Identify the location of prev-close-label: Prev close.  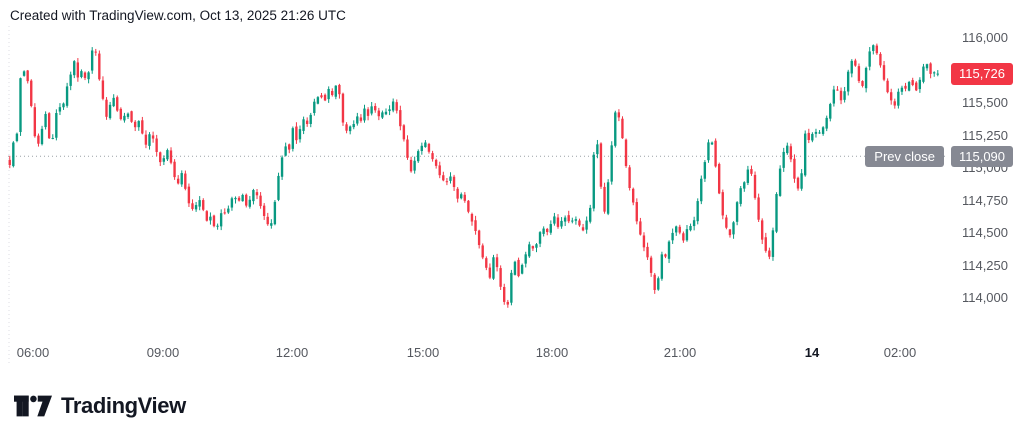
(904, 156).